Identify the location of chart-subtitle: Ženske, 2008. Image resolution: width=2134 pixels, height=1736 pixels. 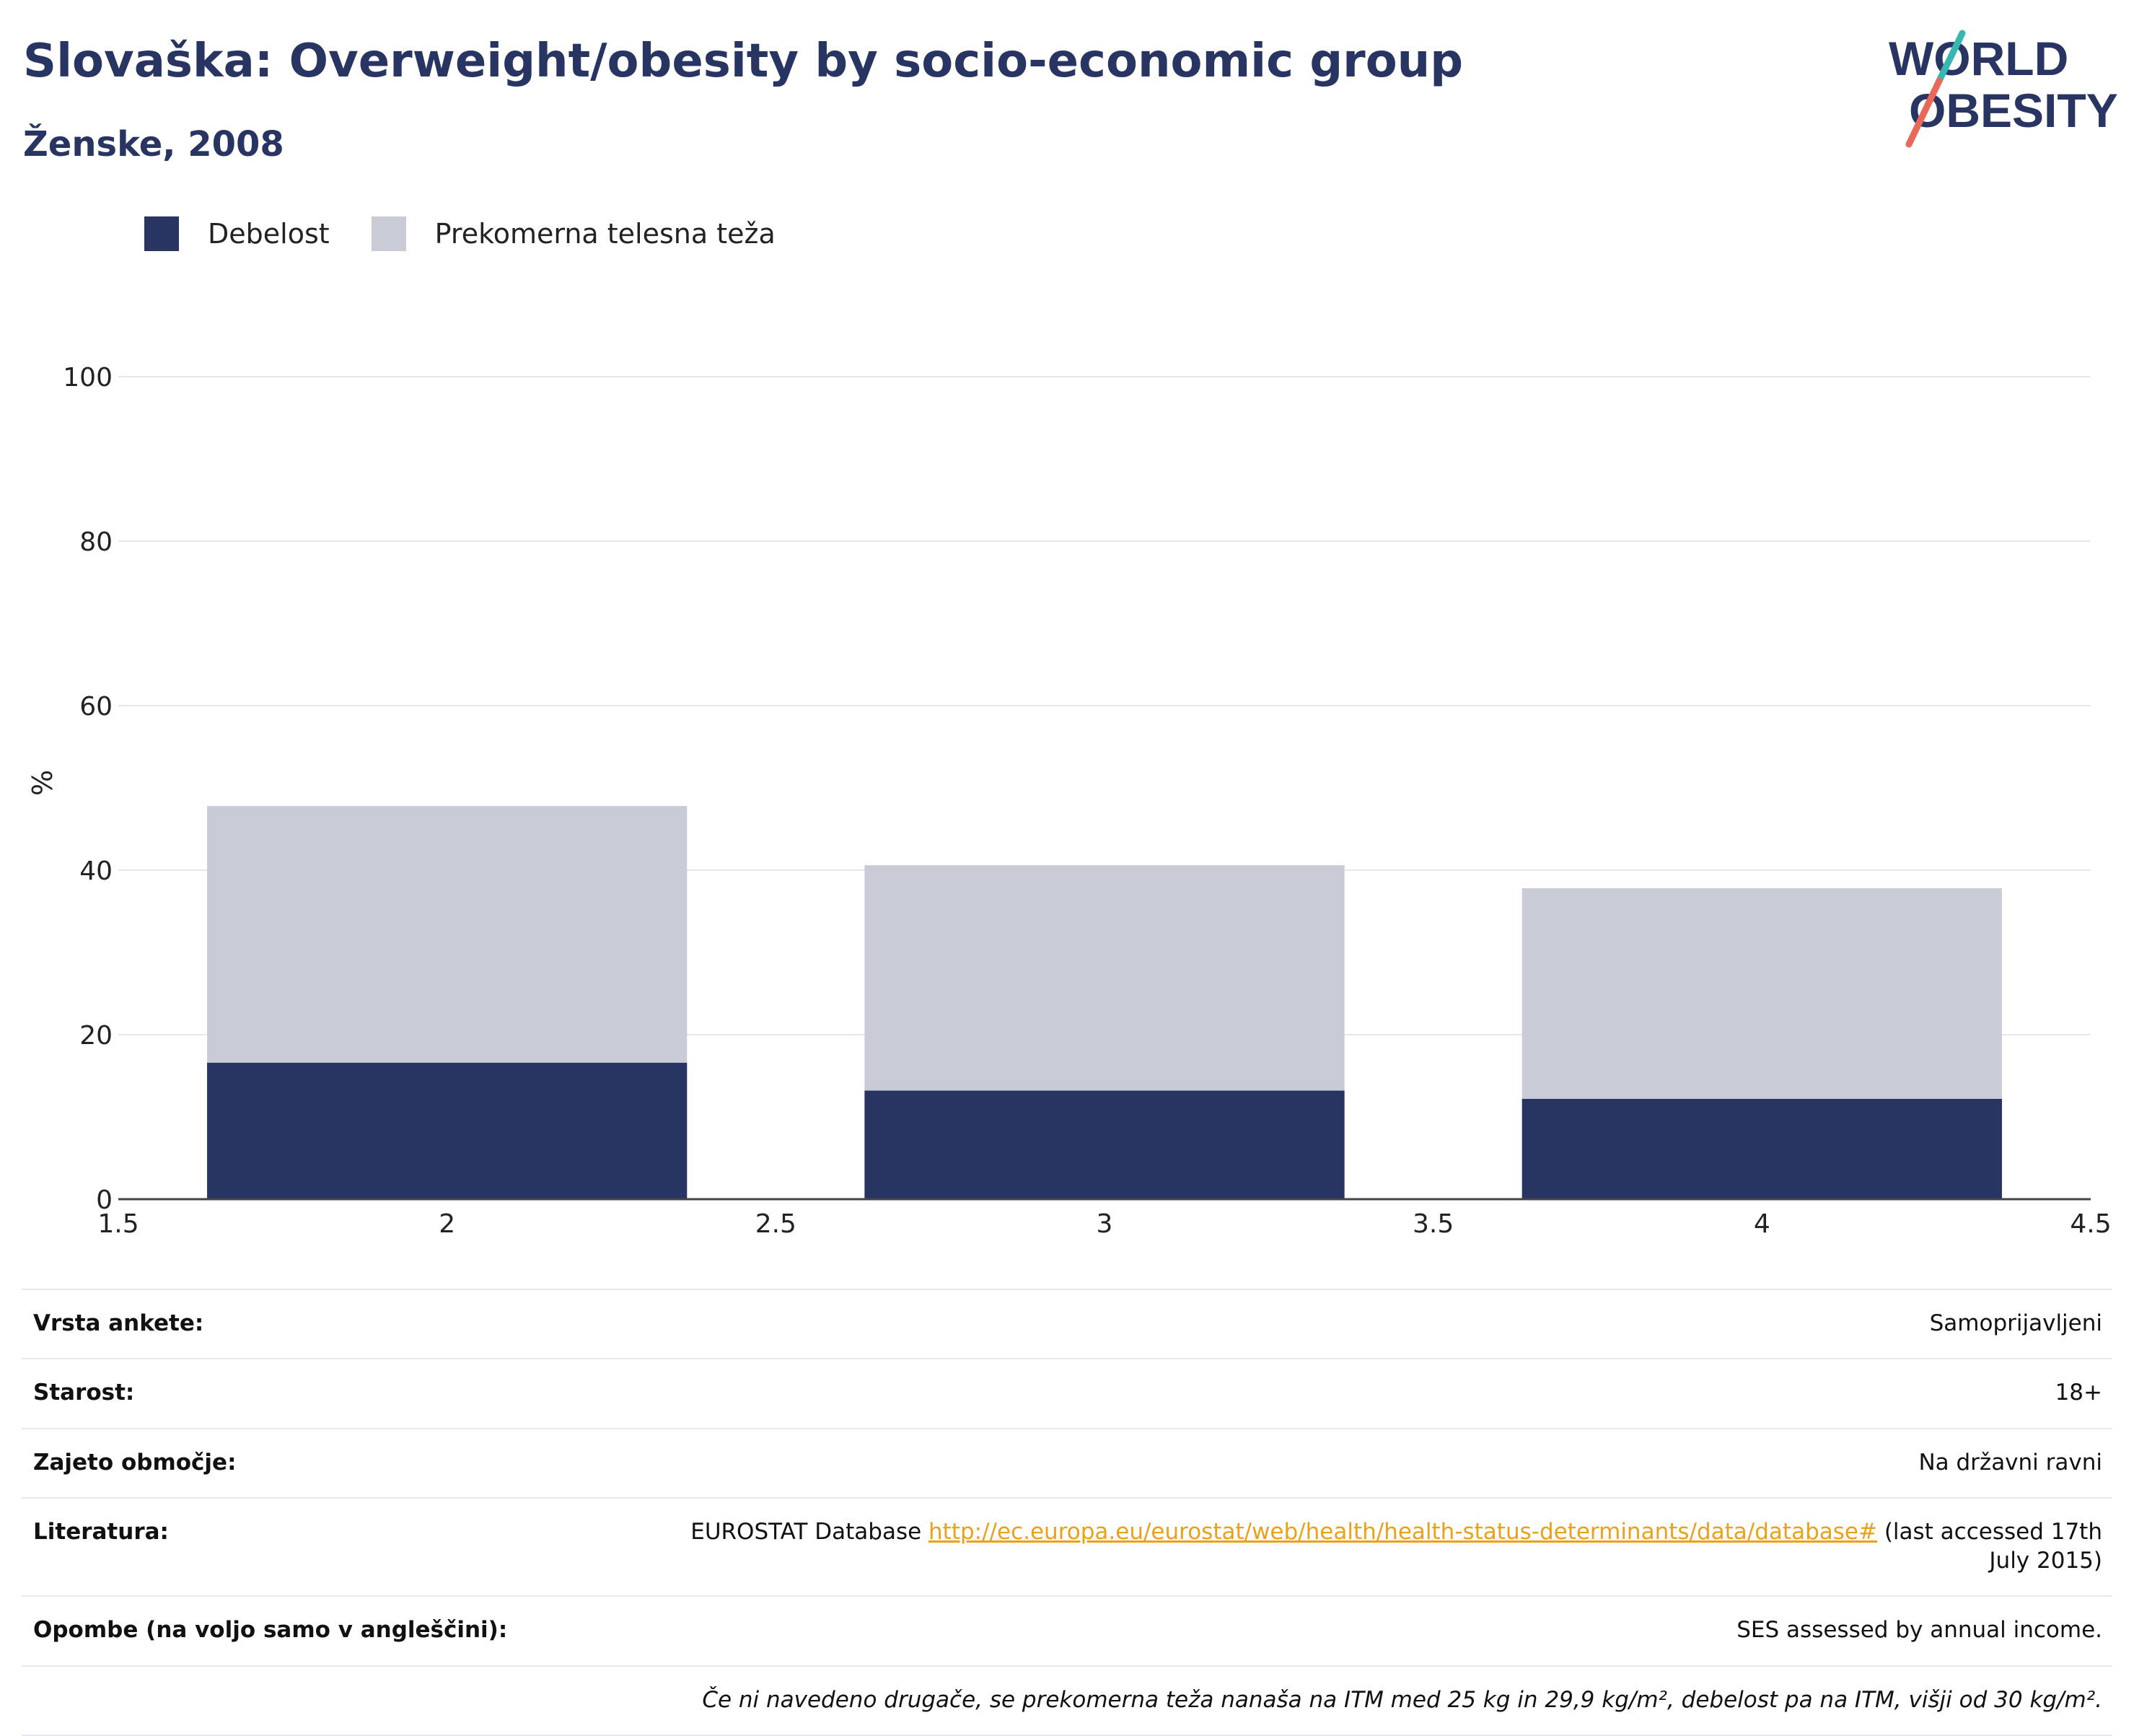
(153, 144).